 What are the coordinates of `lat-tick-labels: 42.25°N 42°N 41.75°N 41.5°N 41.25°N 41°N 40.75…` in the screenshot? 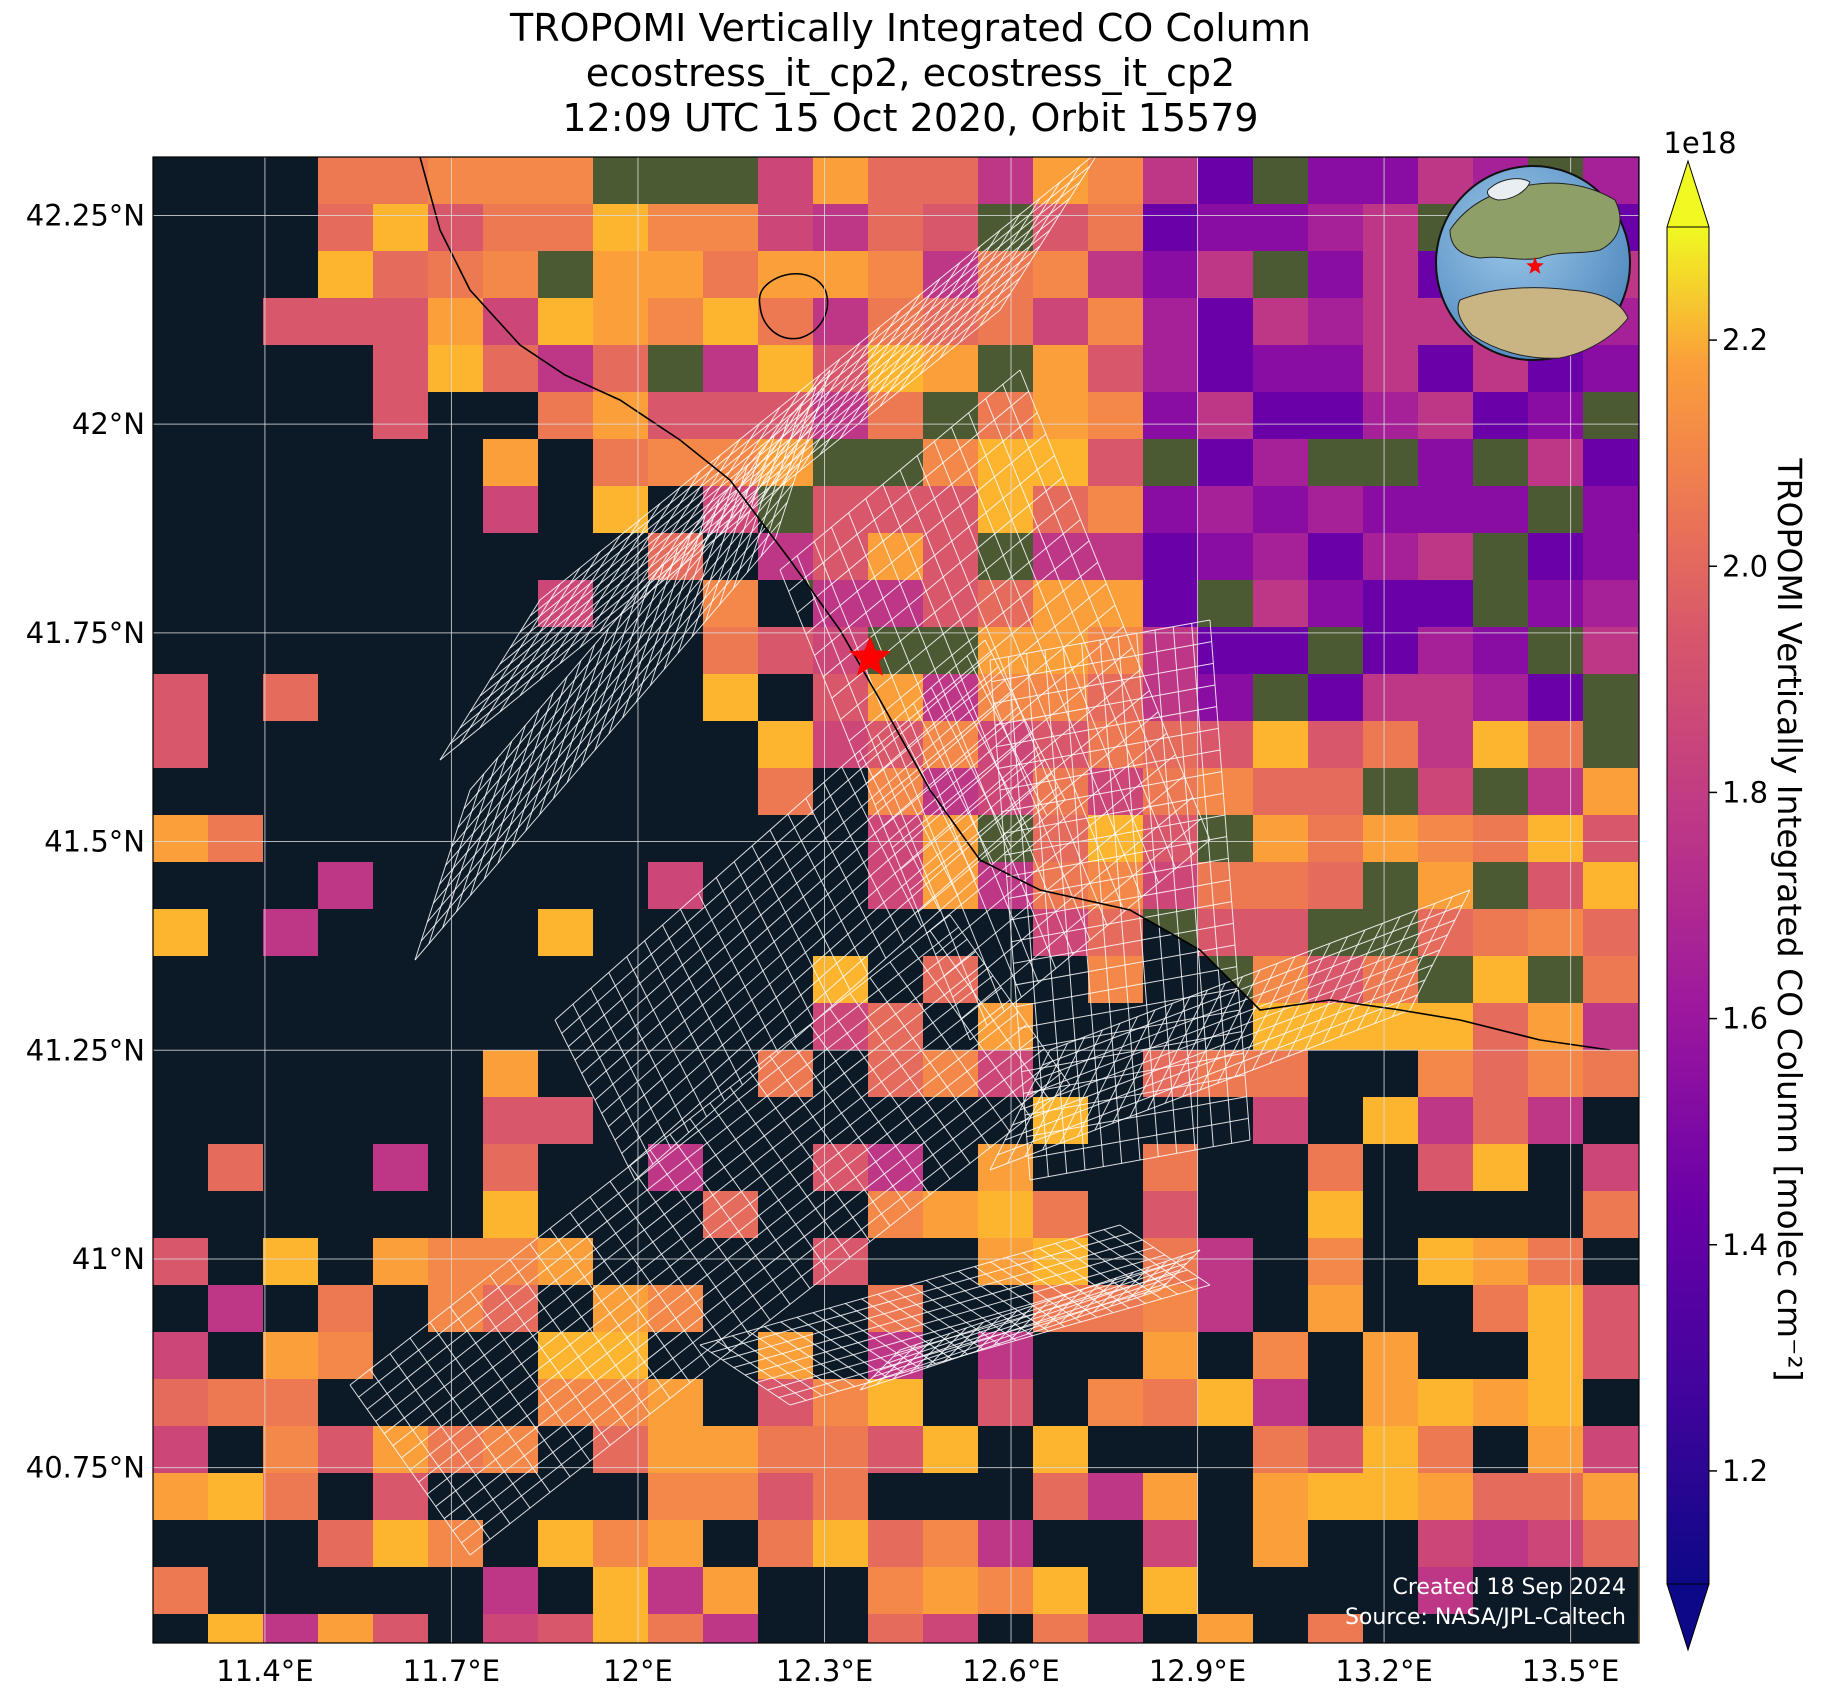 It's located at (85, 841).